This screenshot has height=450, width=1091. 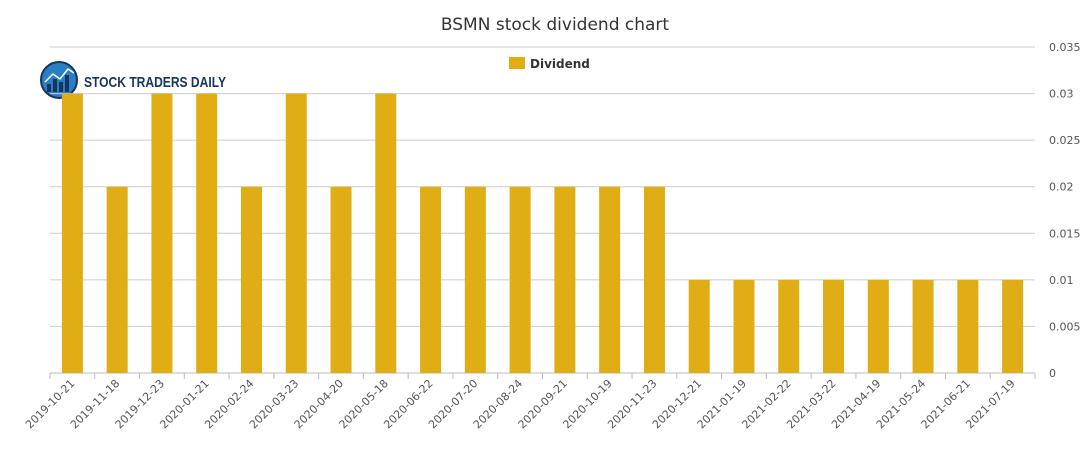 I want to click on y-tick-label: 0.005, so click(x=1065, y=326).